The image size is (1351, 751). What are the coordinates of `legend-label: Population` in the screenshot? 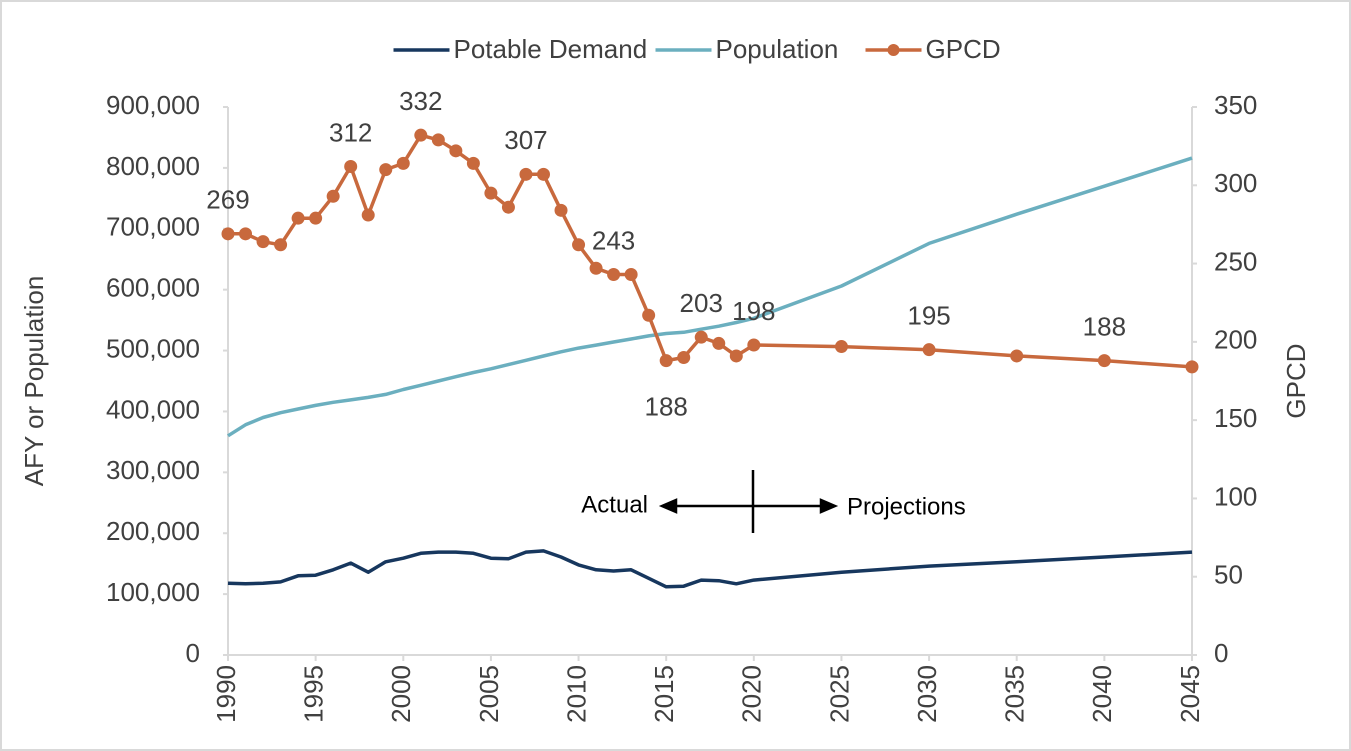 It's located at (777, 49).